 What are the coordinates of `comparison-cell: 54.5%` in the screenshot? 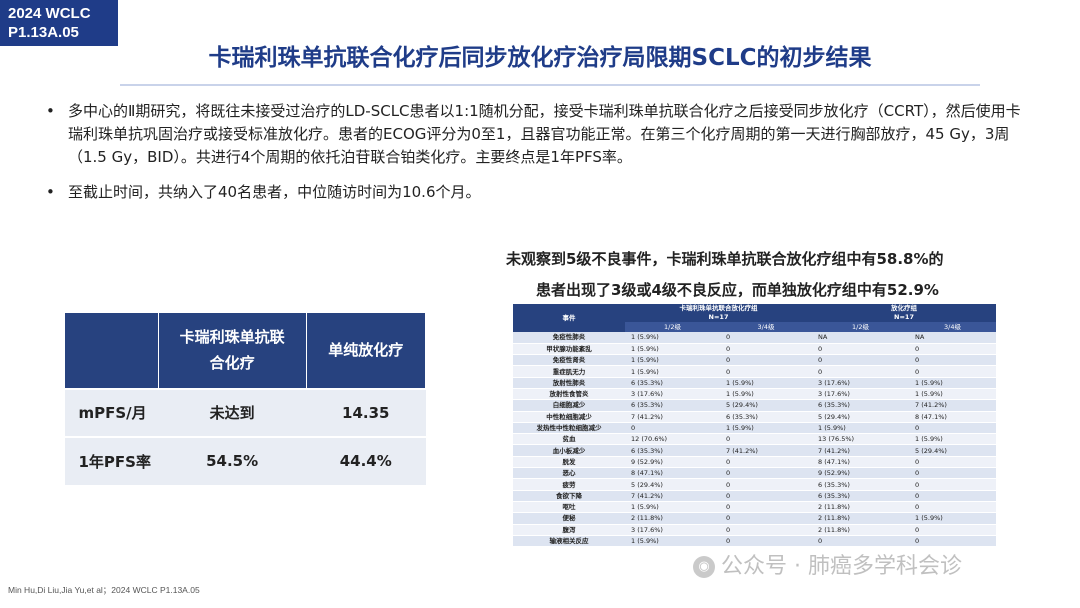 It's located at (232, 460).